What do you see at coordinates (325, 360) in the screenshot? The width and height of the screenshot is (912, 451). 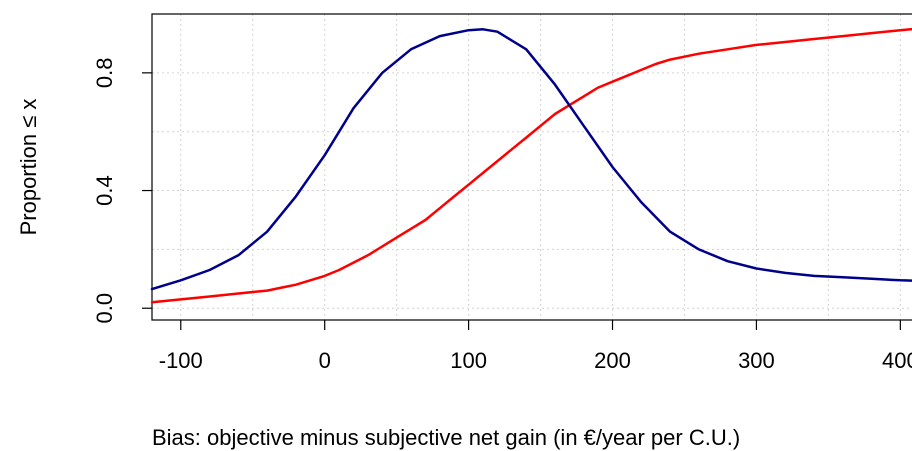 I see `x-tick-label: 0` at bounding box center [325, 360].